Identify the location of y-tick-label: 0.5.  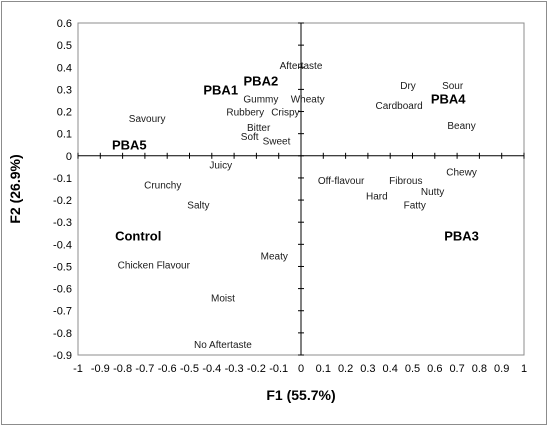
(64, 46).